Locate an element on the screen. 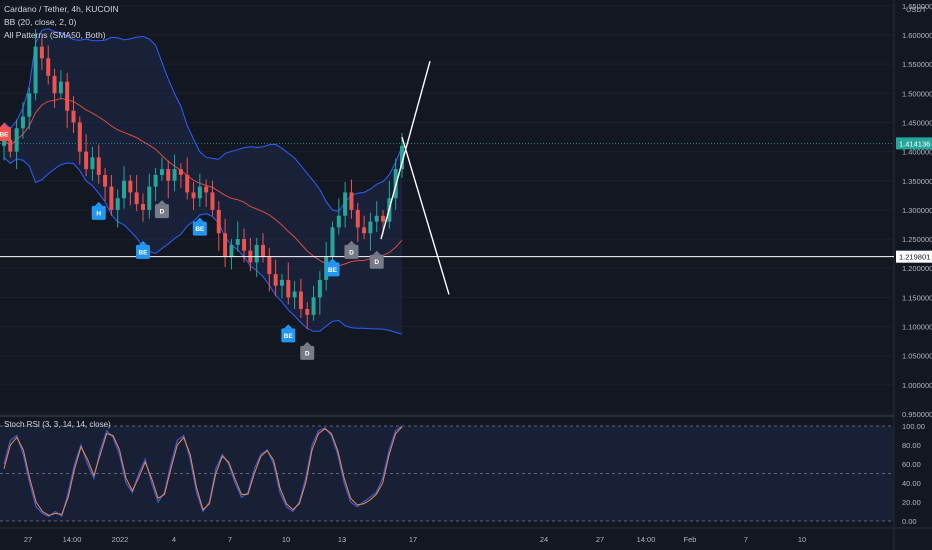 Image resolution: width=932 pixels, height=550 pixels. rsi-legend: Stoch RSI (3, 3, 14, 14, close) is located at coordinates (57, 424).